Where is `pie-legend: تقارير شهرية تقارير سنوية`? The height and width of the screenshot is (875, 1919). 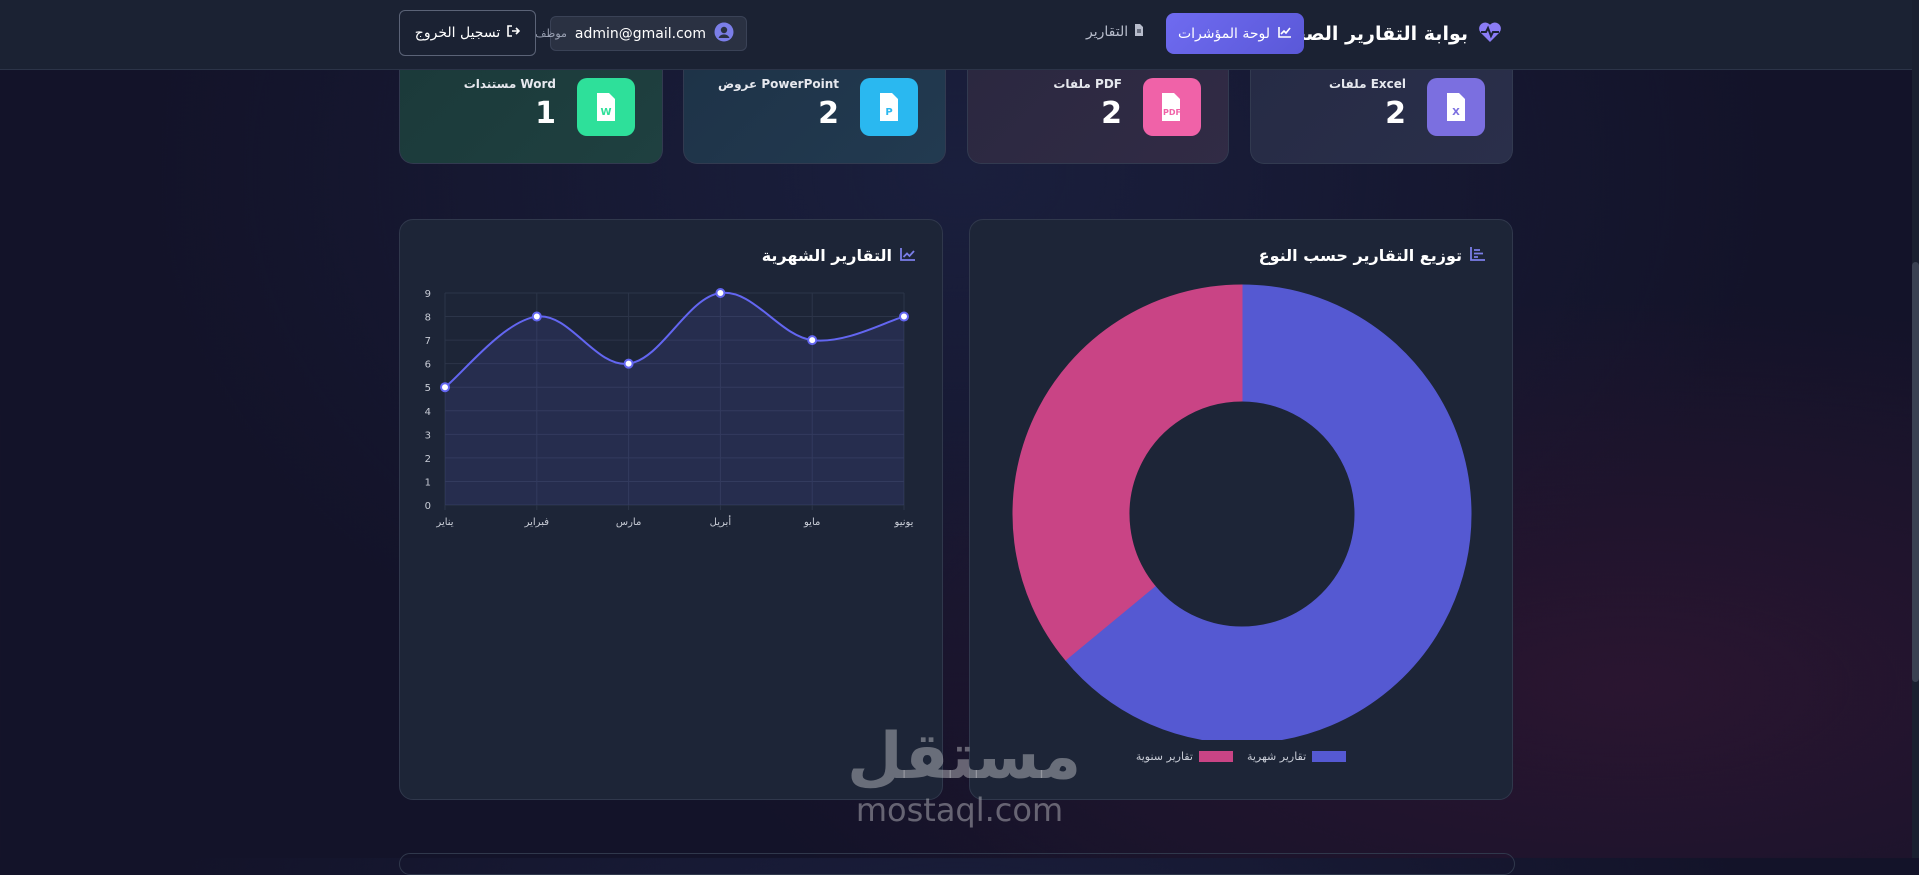 pie-legend: تقارير شهرية تقارير سنوية is located at coordinates (1241, 756).